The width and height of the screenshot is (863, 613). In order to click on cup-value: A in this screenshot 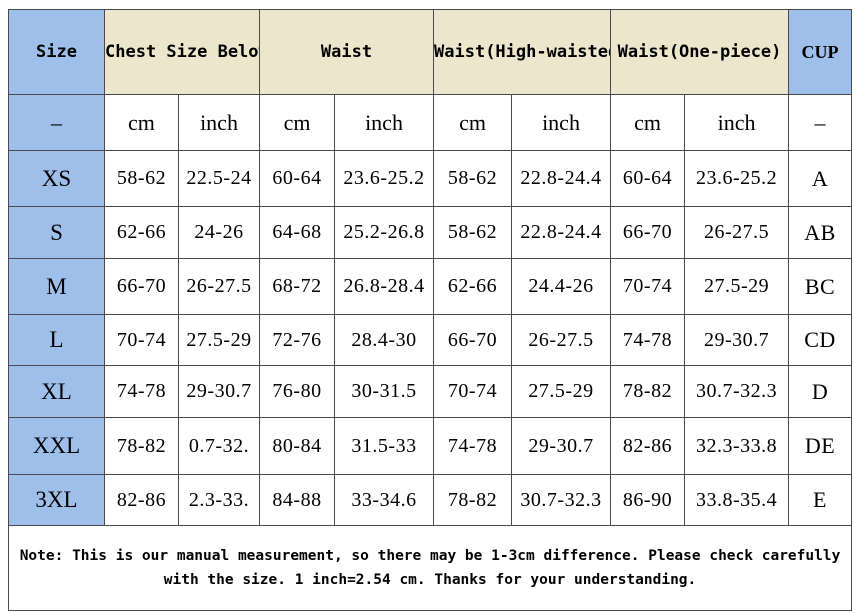, I will do `click(820, 178)`.